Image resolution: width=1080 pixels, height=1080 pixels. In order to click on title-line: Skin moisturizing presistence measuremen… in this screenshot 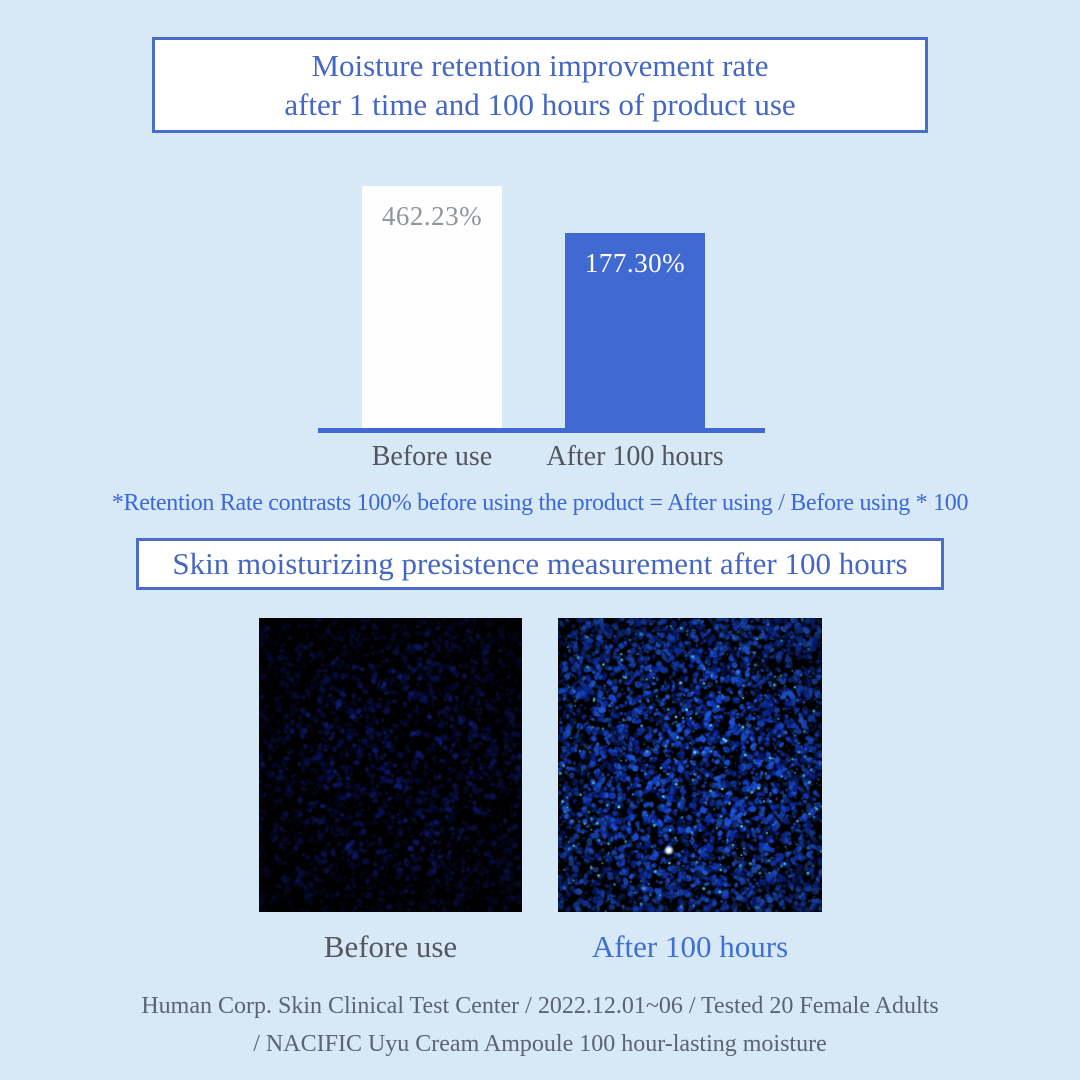, I will do `click(540, 563)`.